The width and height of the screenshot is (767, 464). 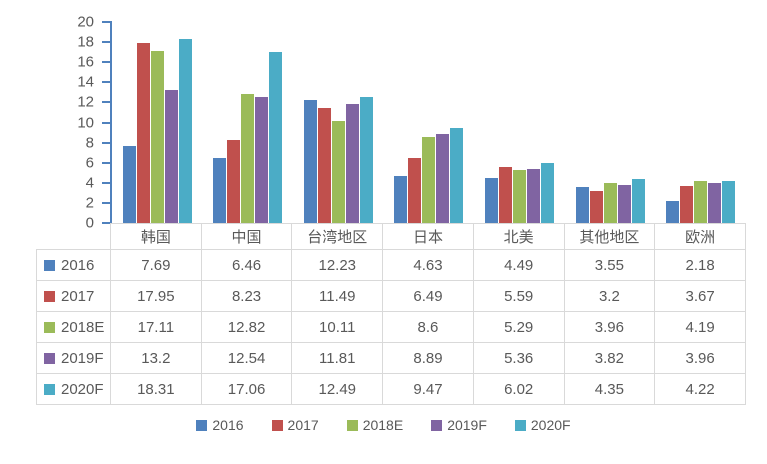 What do you see at coordinates (518, 265) in the screenshot?
I see `table-cell: 4.49` at bounding box center [518, 265].